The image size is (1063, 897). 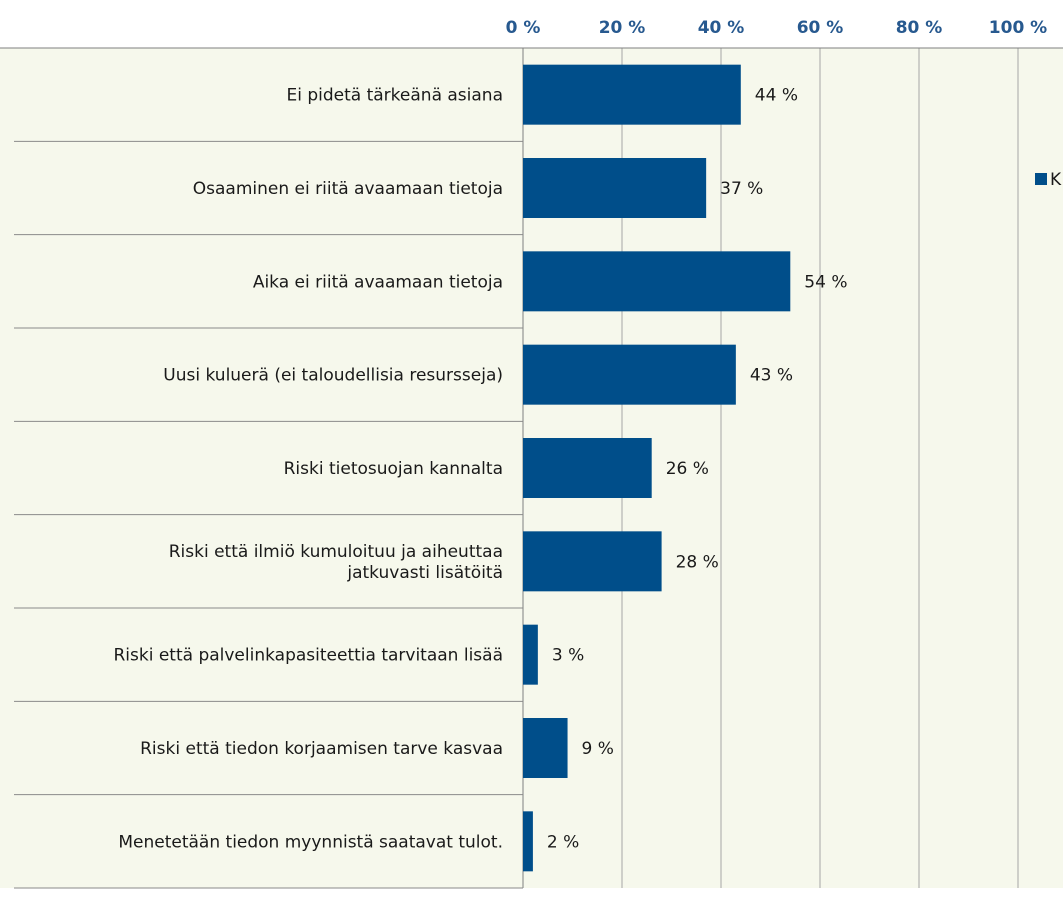 I want to click on category-label: Osaaminen ei riitä avaamaan tietoja, so click(x=348, y=189).